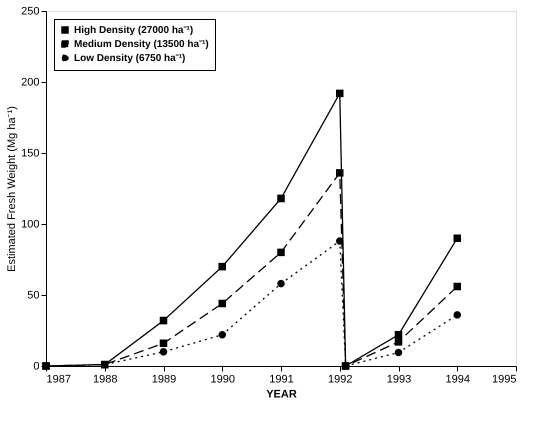  Describe the element at coordinates (30, 82) in the screenshot. I see `y-tick-label: 200` at that location.